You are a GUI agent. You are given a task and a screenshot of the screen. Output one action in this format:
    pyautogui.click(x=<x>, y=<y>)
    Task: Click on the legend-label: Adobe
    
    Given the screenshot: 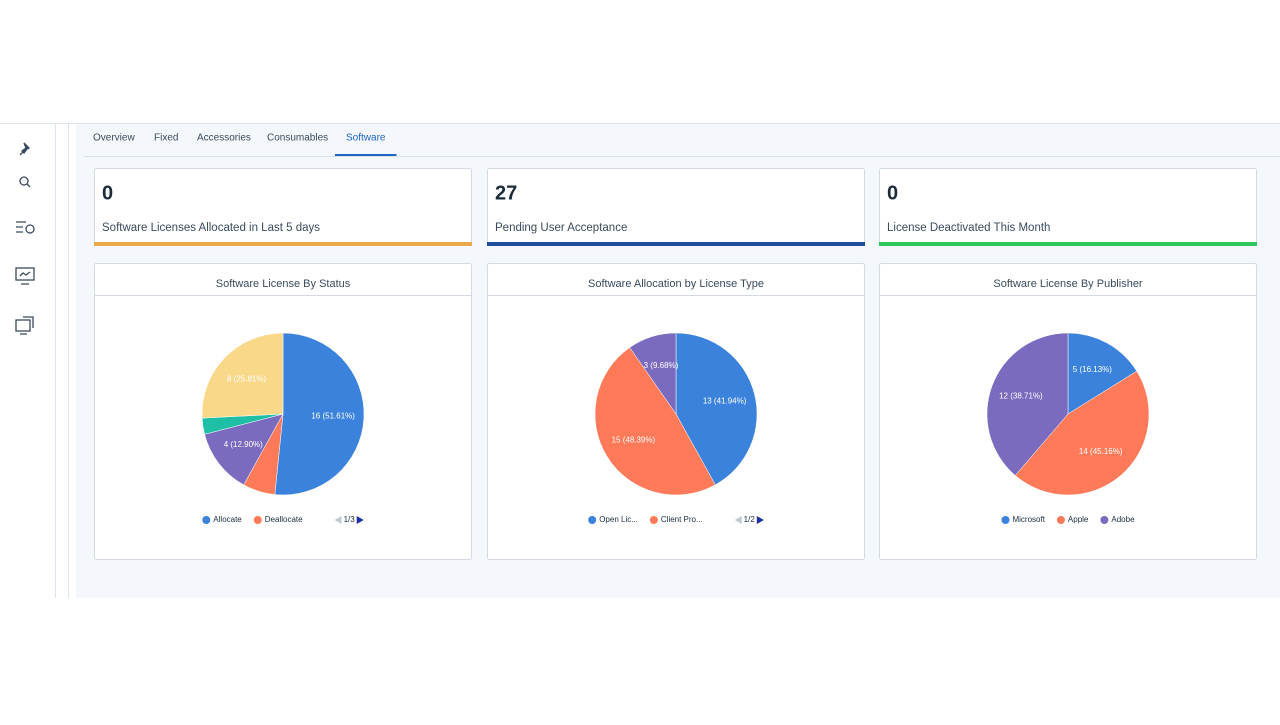 What is the action you would take?
    pyautogui.click(x=1123, y=519)
    